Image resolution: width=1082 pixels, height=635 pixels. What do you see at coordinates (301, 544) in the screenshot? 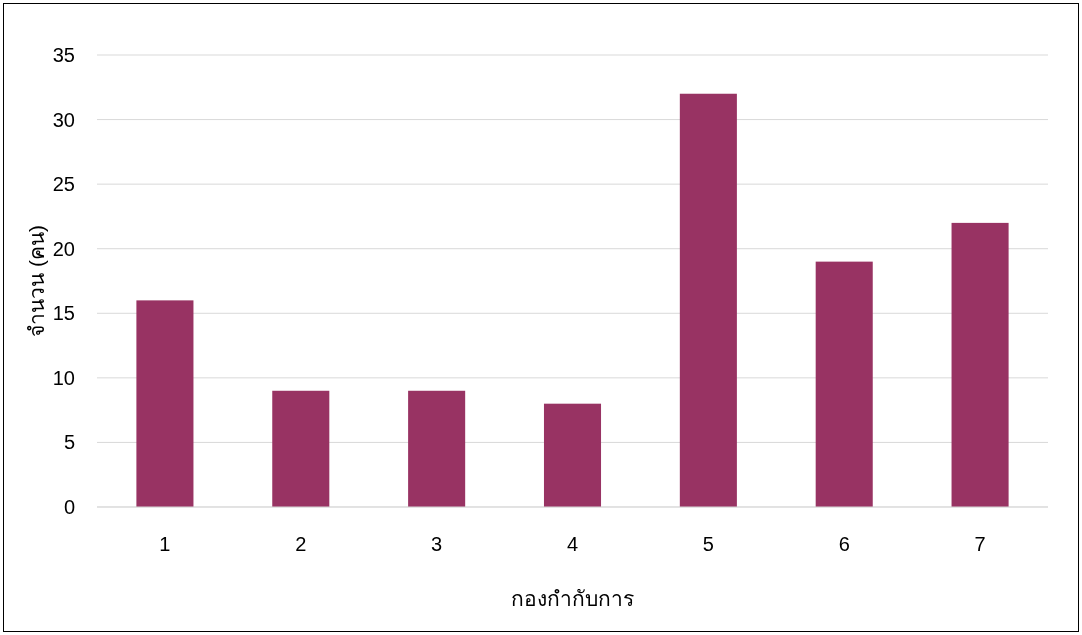
I see `x-tick-label: 2` at bounding box center [301, 544].